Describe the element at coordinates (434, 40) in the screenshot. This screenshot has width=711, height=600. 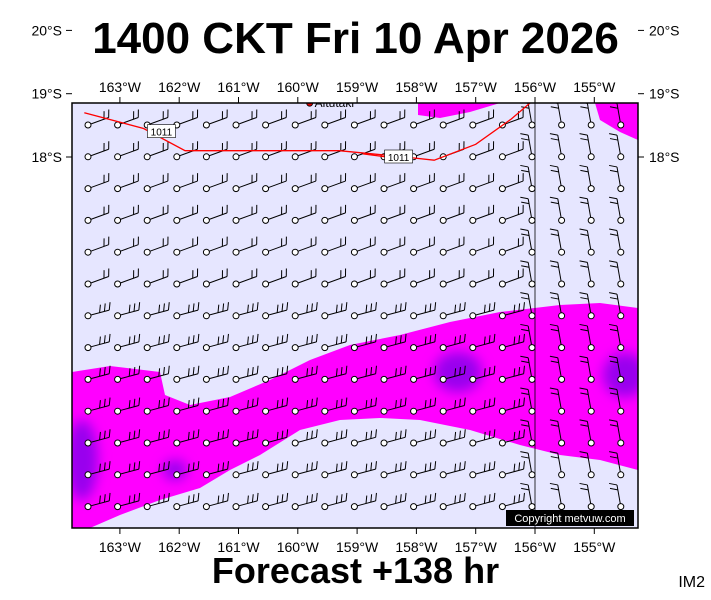
I see `place-marker` at that location.